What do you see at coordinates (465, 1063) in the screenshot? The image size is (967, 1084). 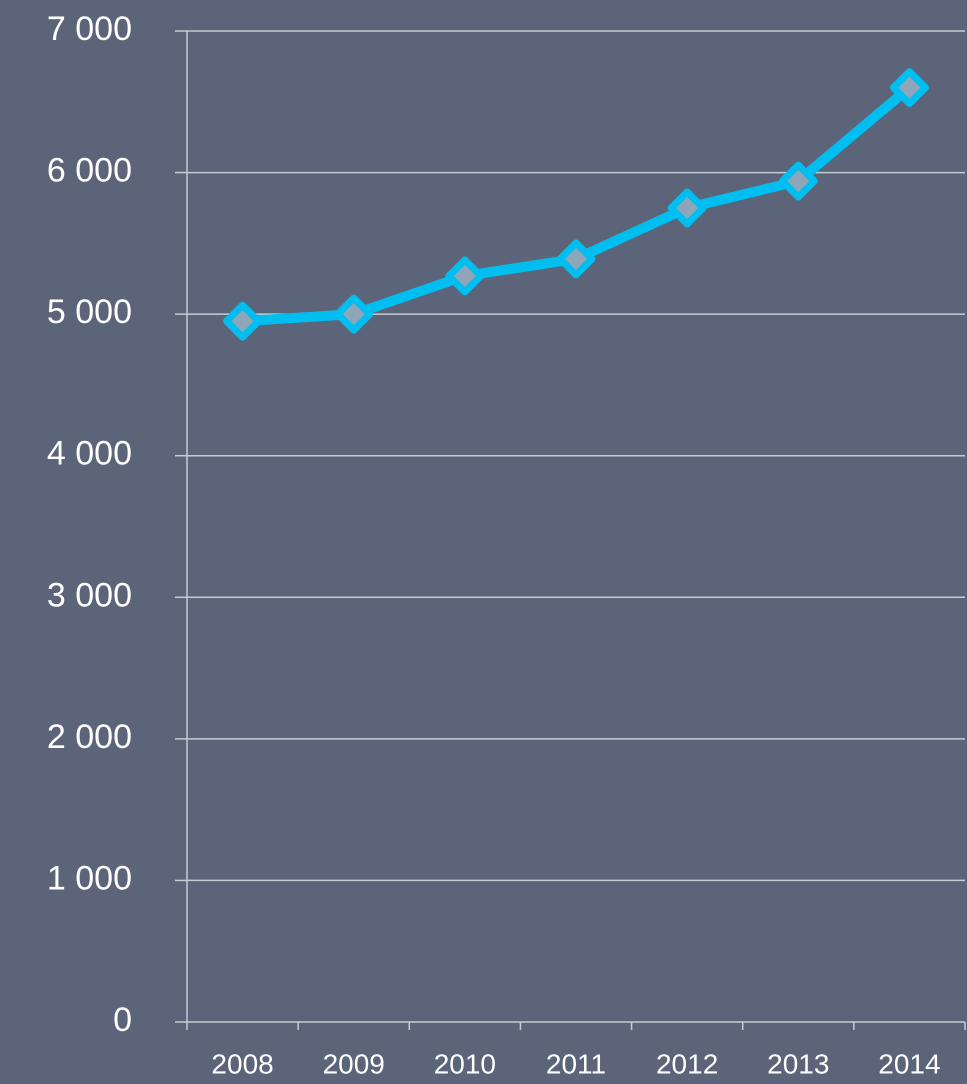 I see `x-tick-label: 2010` at bounding box center [465, 1063].